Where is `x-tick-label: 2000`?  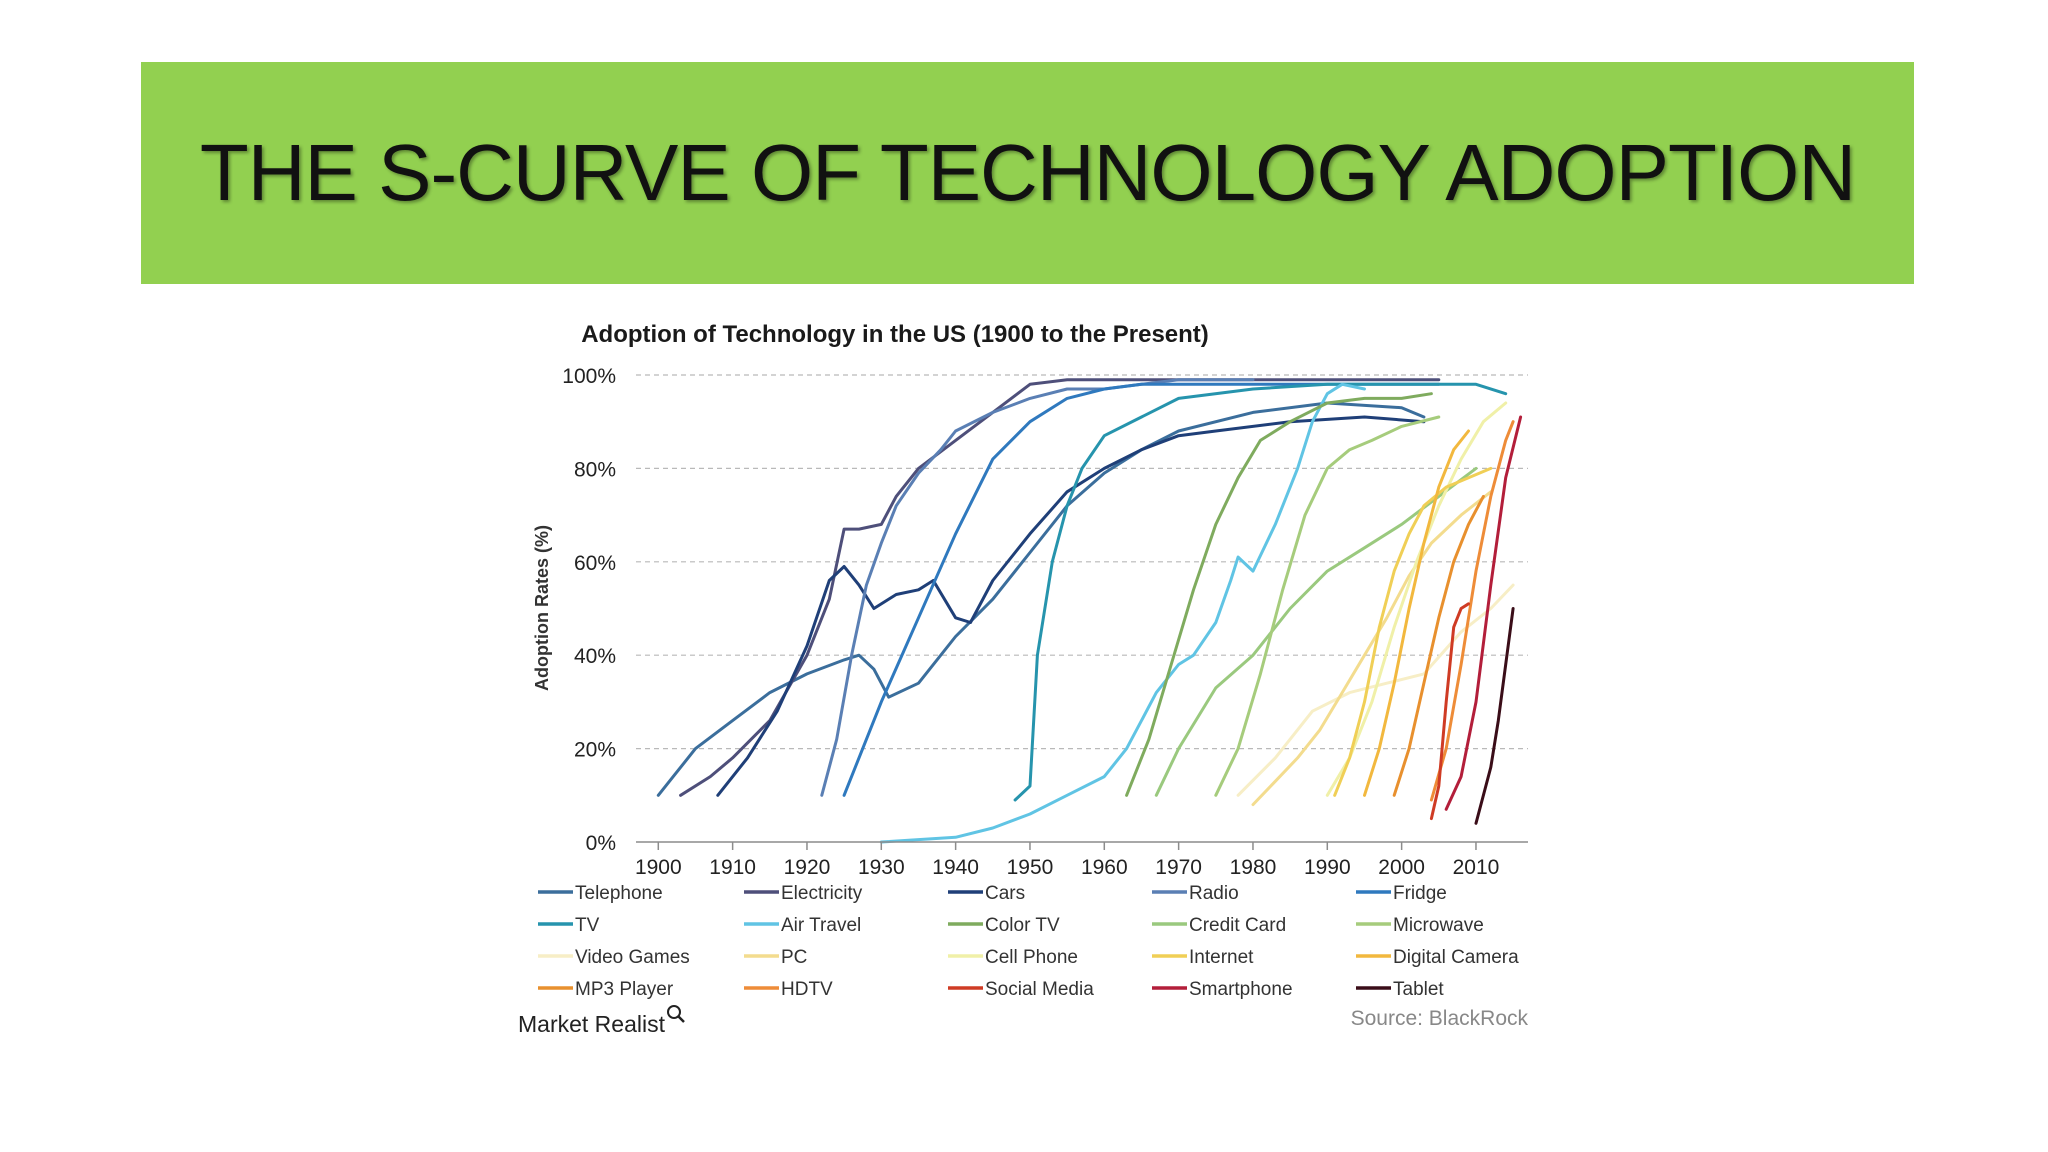
x-tick-label: 2000 is located at coordinates (1401, 867).